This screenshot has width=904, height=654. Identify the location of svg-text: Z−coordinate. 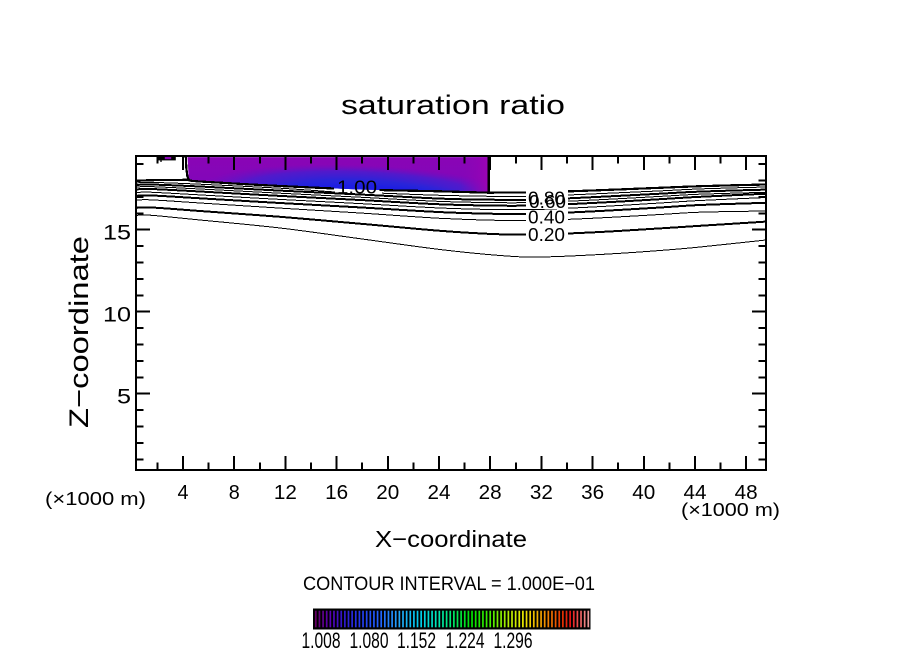
(79, 332).